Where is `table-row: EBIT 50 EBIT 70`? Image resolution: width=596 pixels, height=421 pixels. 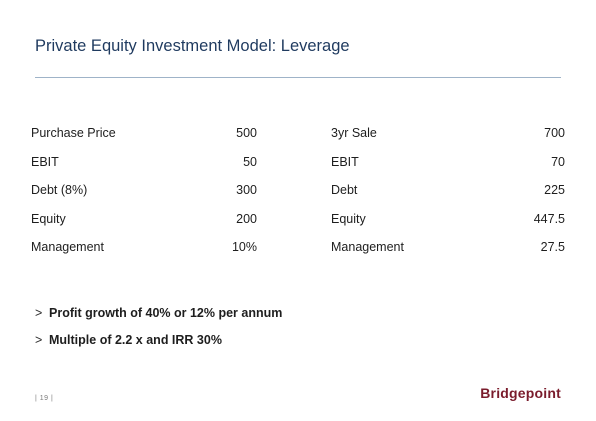 table-row: EBIT 50 EBIT 70 is located at coordinates (298, 162).